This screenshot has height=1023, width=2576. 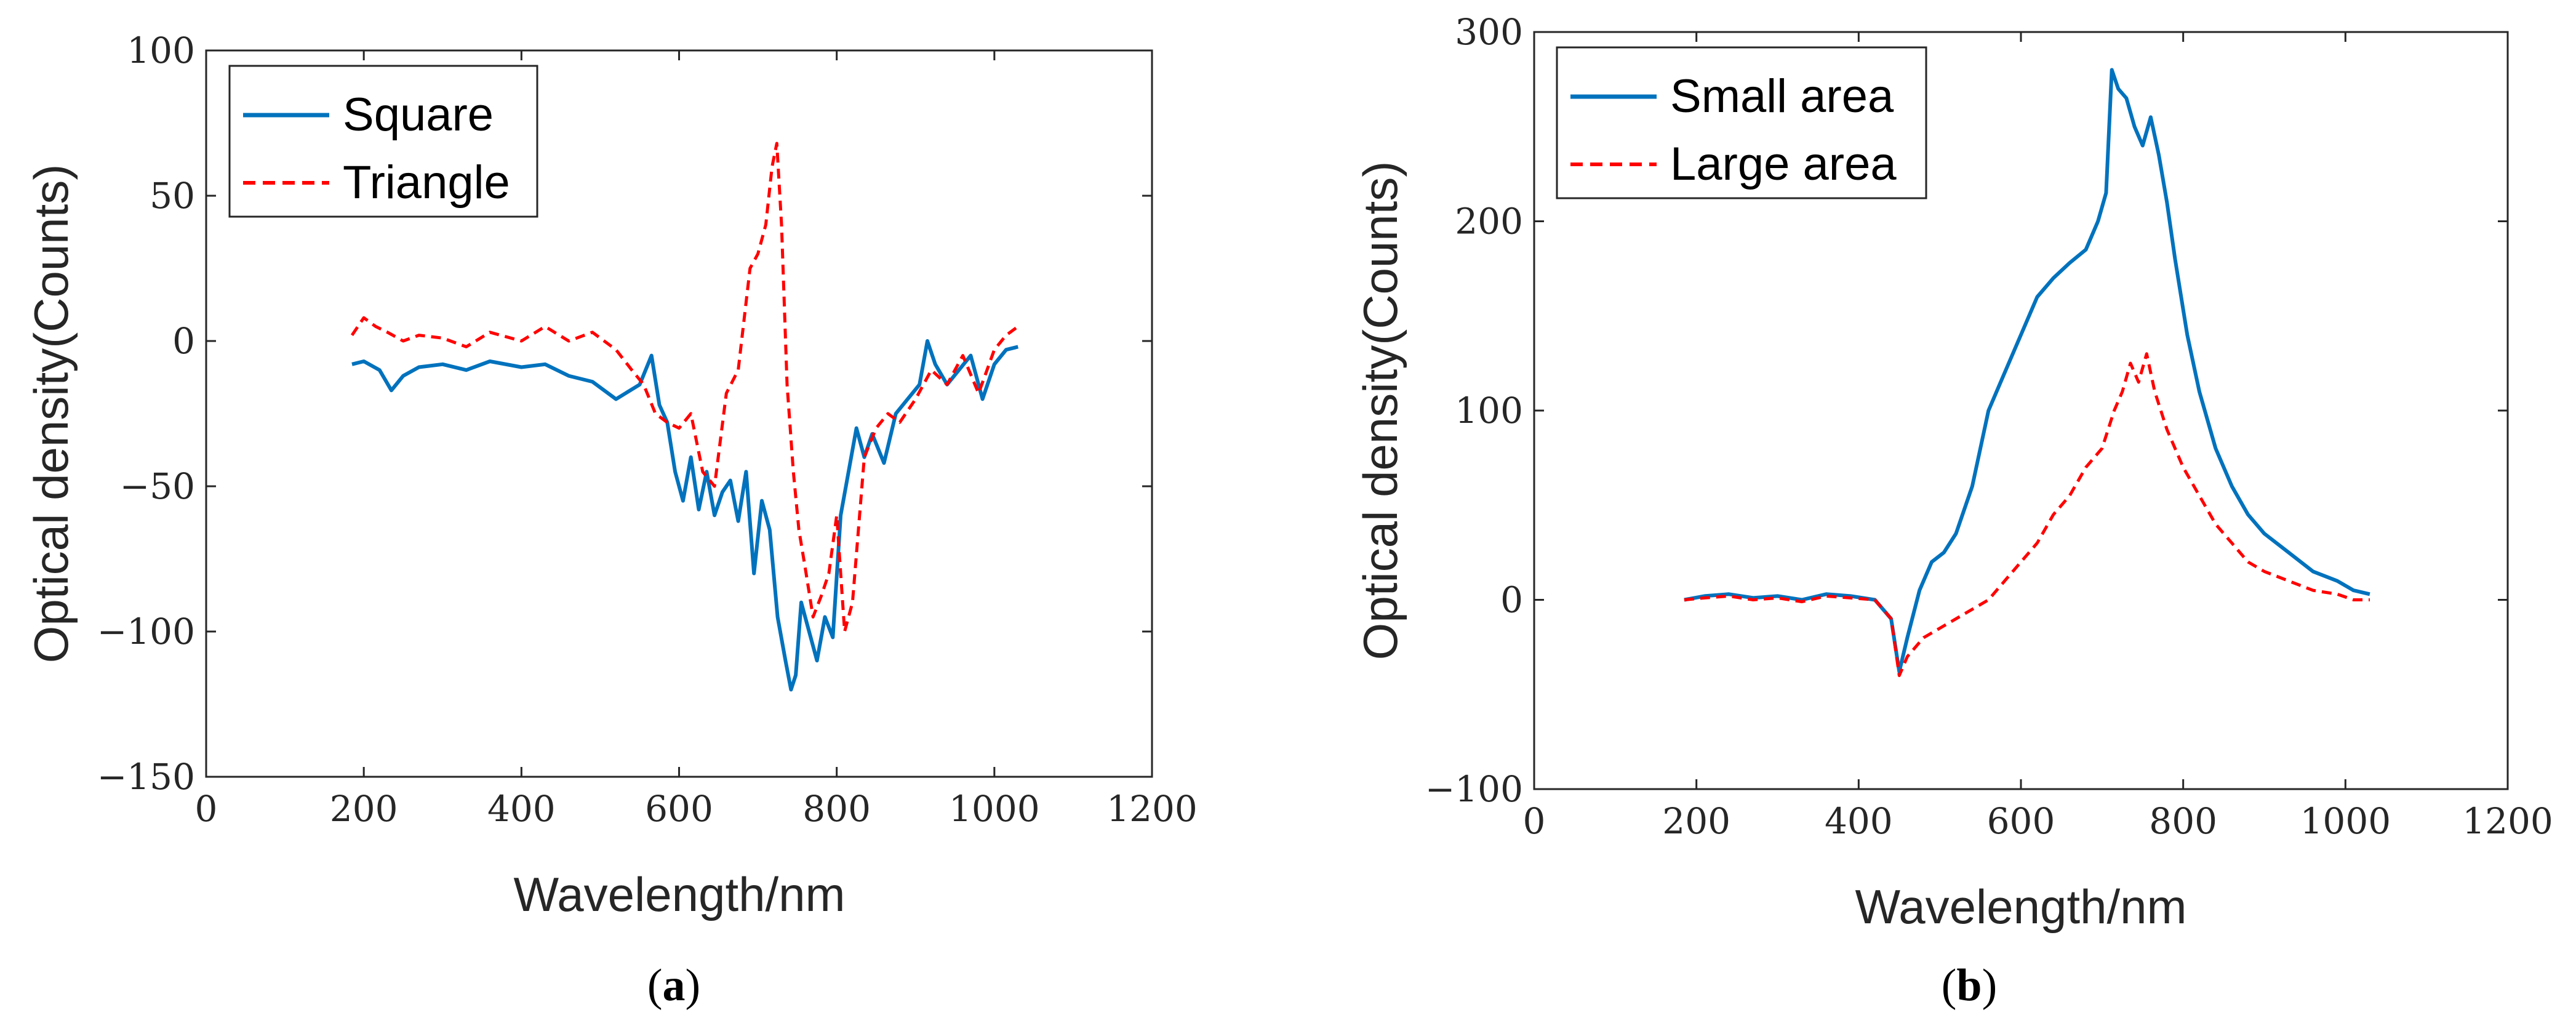 I want to click on series-a, so click(x=684, y=417).